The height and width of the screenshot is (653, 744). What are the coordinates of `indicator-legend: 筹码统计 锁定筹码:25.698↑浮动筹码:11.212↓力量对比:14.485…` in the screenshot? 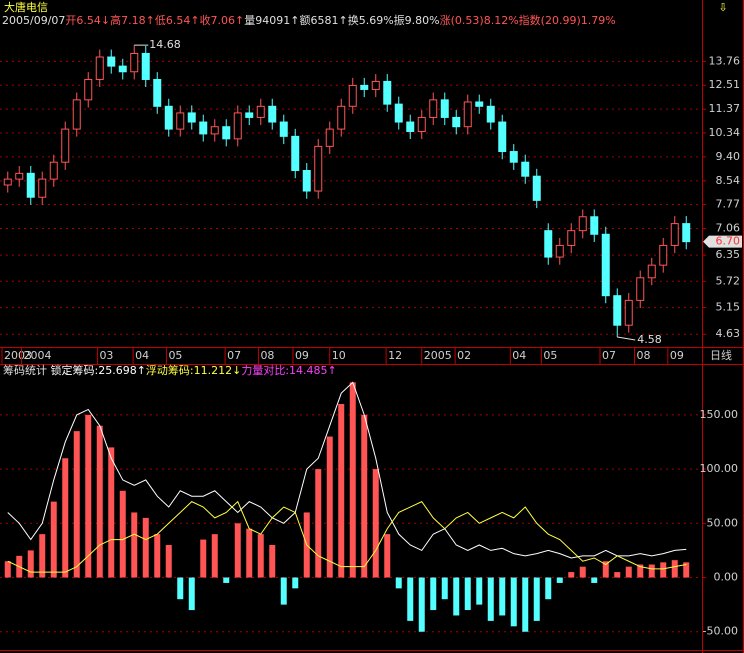 It's located at (170, 370).